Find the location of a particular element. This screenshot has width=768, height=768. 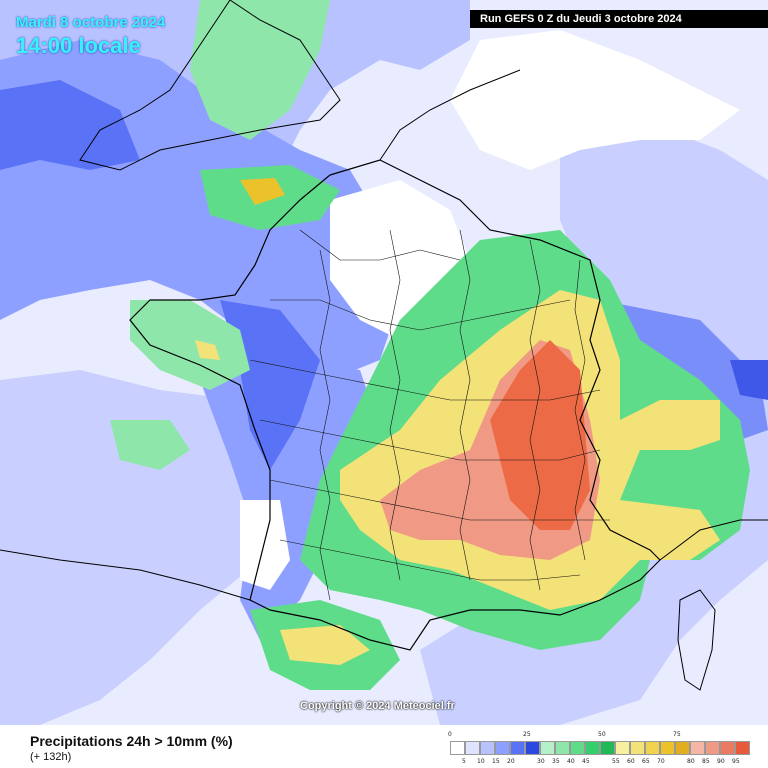

legend-tick-label: 85 is located at coordinates (706, 761).